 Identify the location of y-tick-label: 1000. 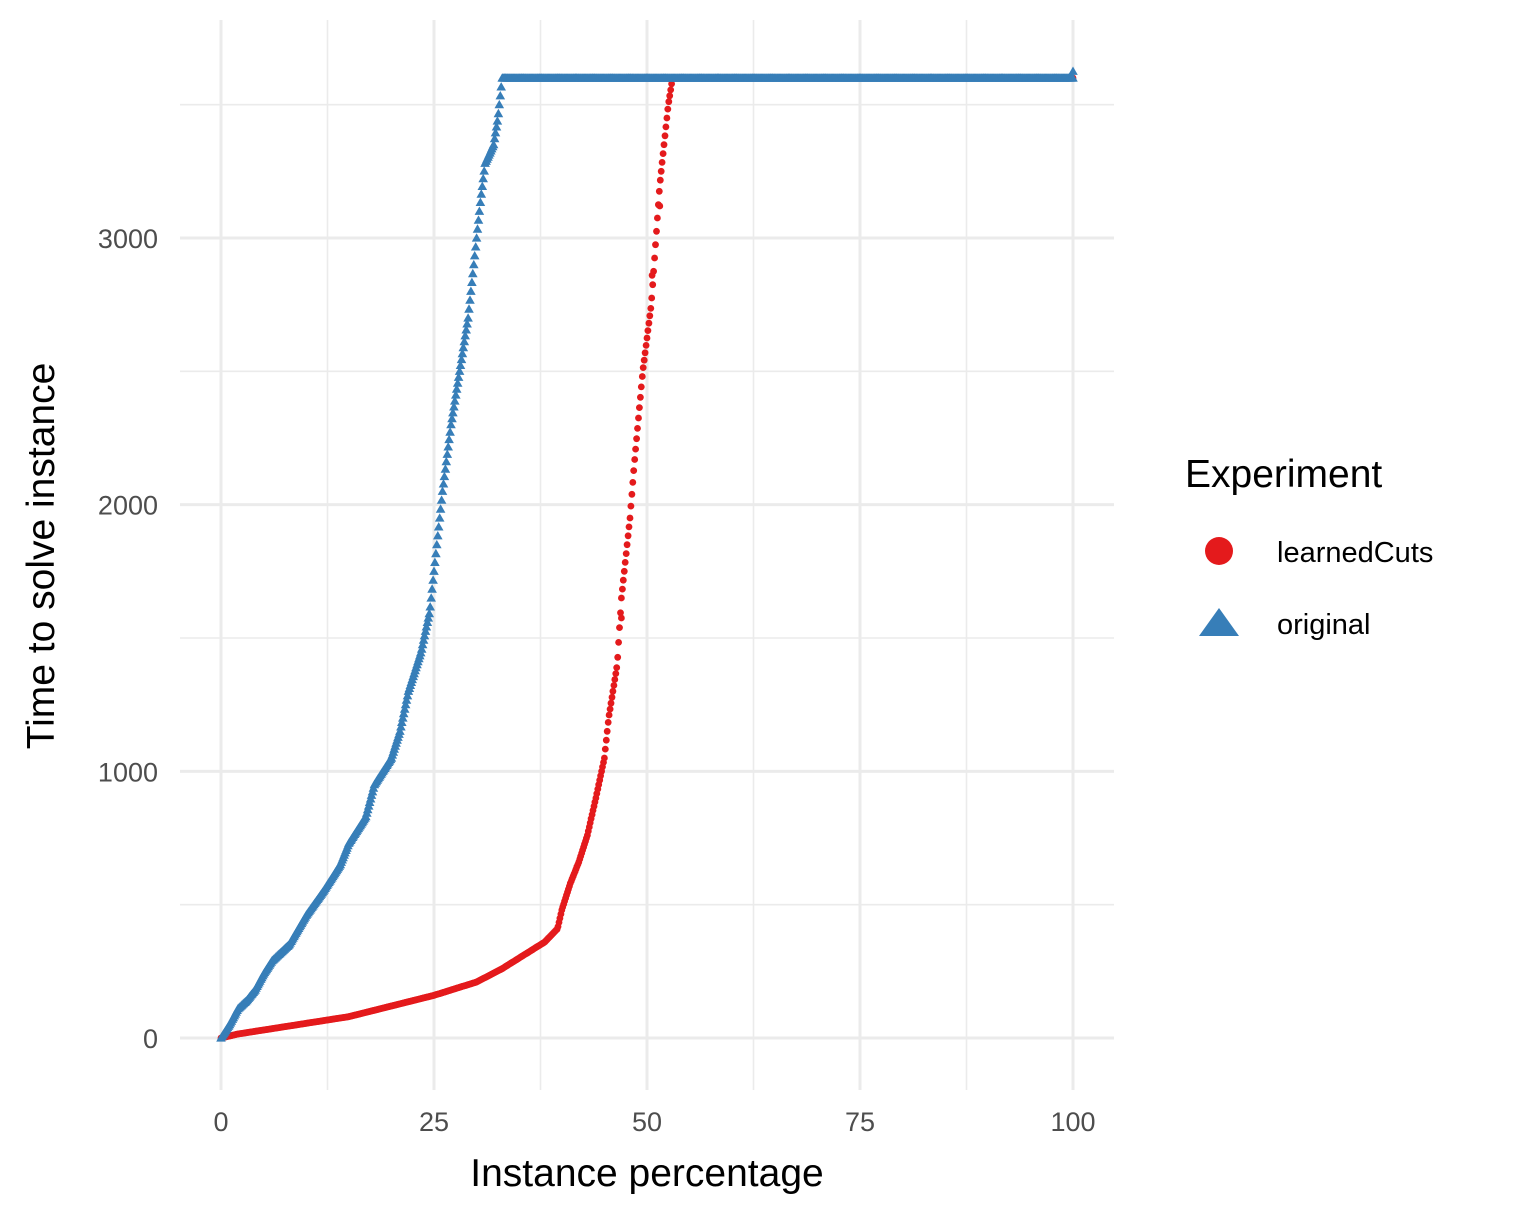
(128, 772).